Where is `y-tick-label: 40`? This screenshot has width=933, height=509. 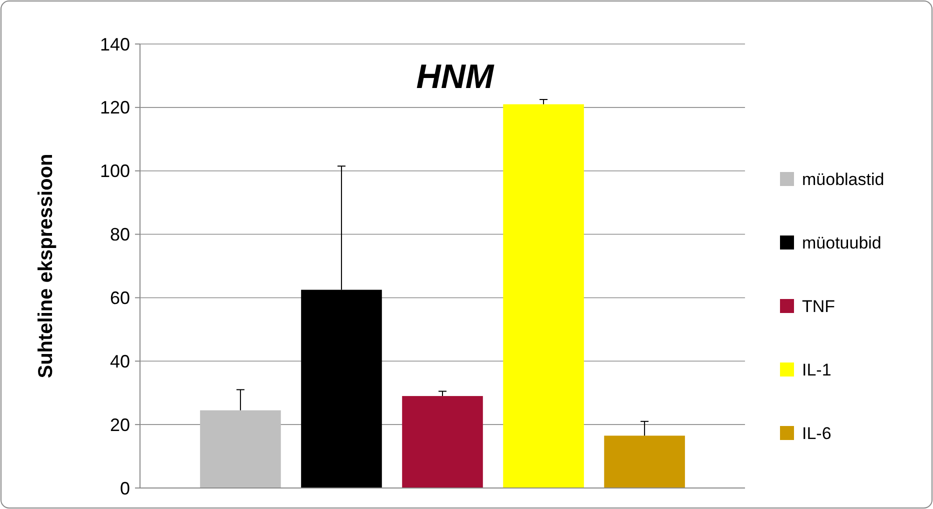 y-tick-label: 40 is located at coordinates (120, 361).